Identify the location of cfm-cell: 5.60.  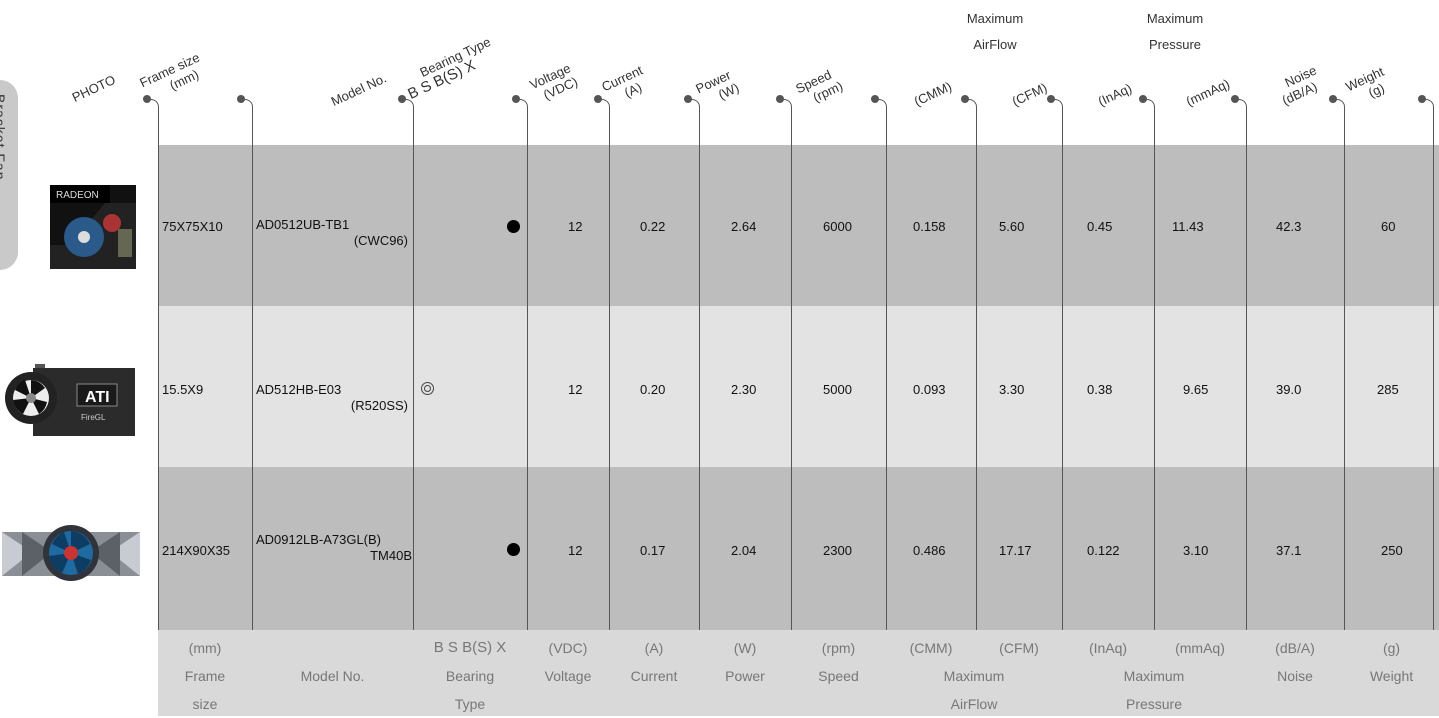
(1012, 226).